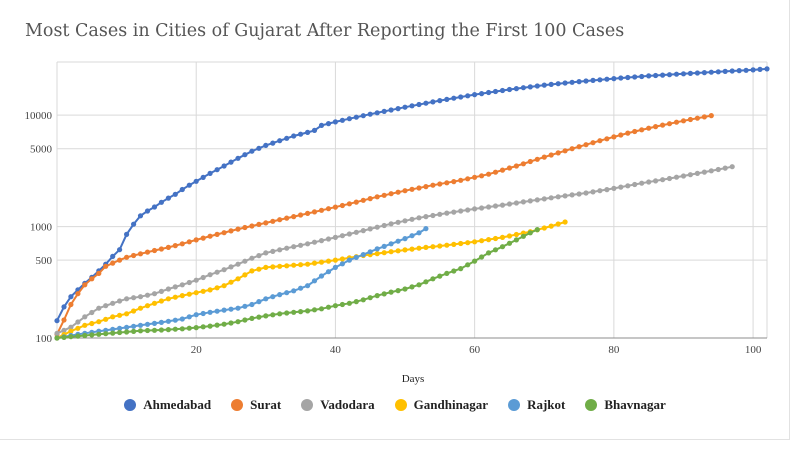 This screenshot has width=791, height=462. What do you see at coordinates (41, 150) in the screenshot?
I see `y-tick-label: 5000` at bounding box center [41, 150].